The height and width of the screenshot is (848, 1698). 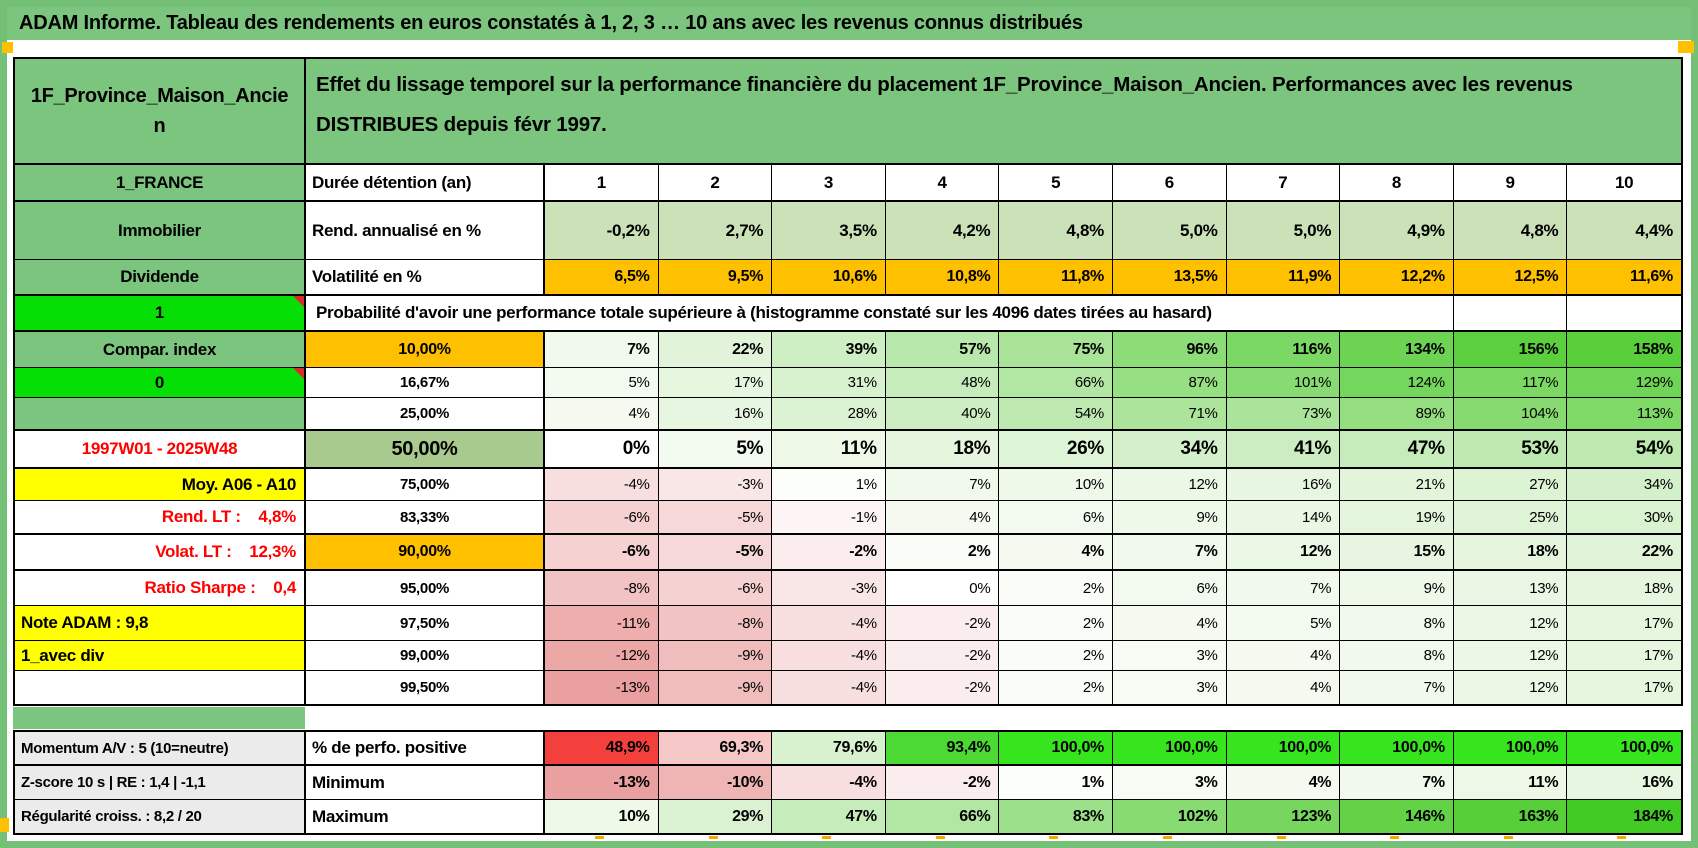 What do you see at coordinates (160, 552) in the screenshot?
I see `left-cell-p90: Volat. LT : 12,3%` at bounding box center [160, 552].